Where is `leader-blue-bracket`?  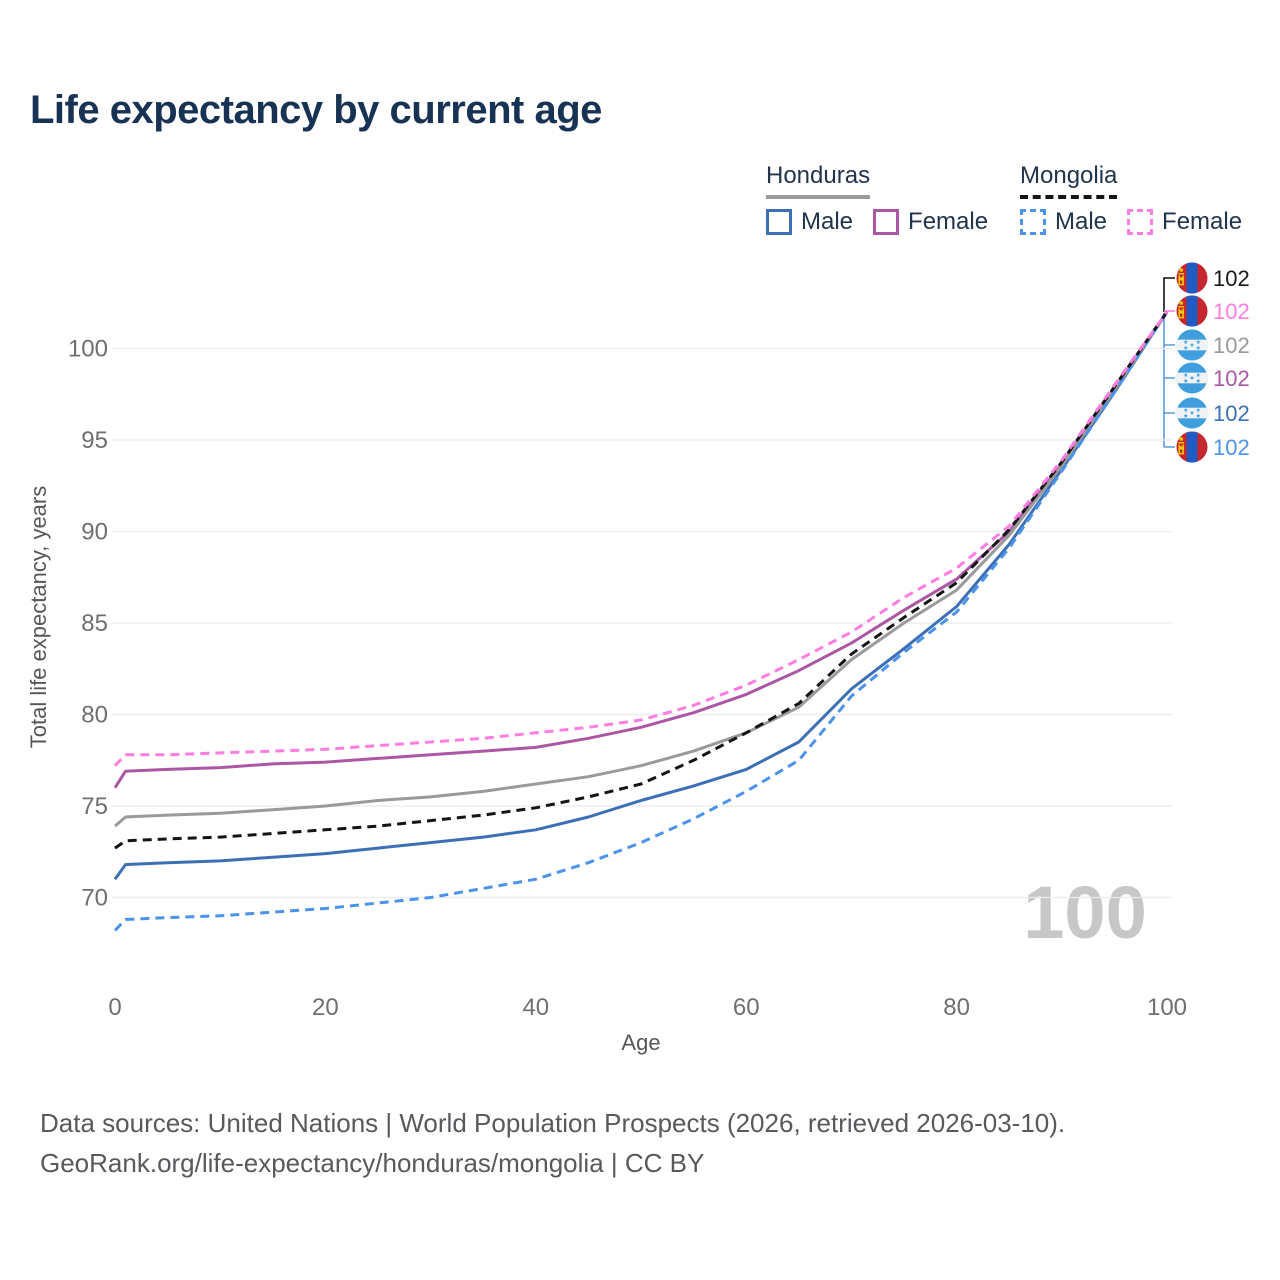 leader-blue-bracket is located at coordinates (1169, 380).